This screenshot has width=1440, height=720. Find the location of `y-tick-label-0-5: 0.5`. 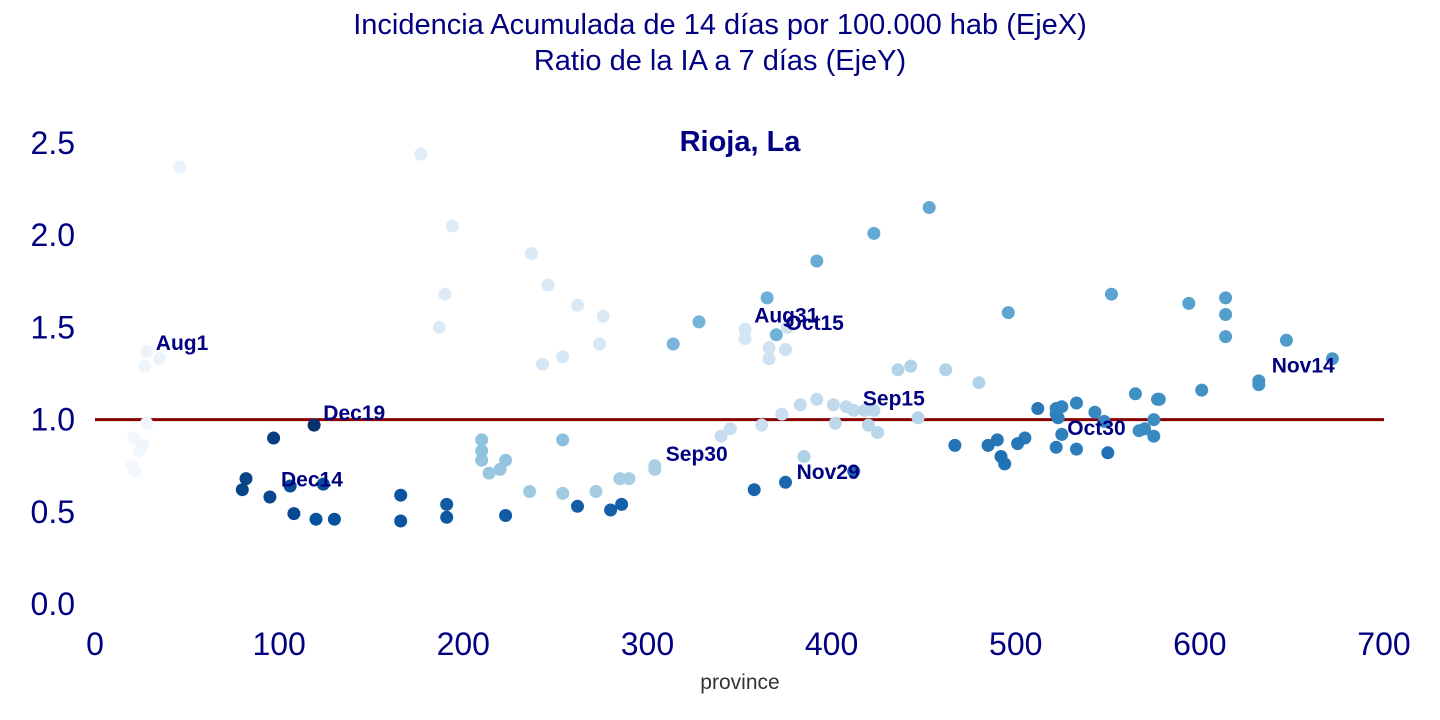

y-tick-label-0-5: 0.5 is located at coordinates (53, 512).